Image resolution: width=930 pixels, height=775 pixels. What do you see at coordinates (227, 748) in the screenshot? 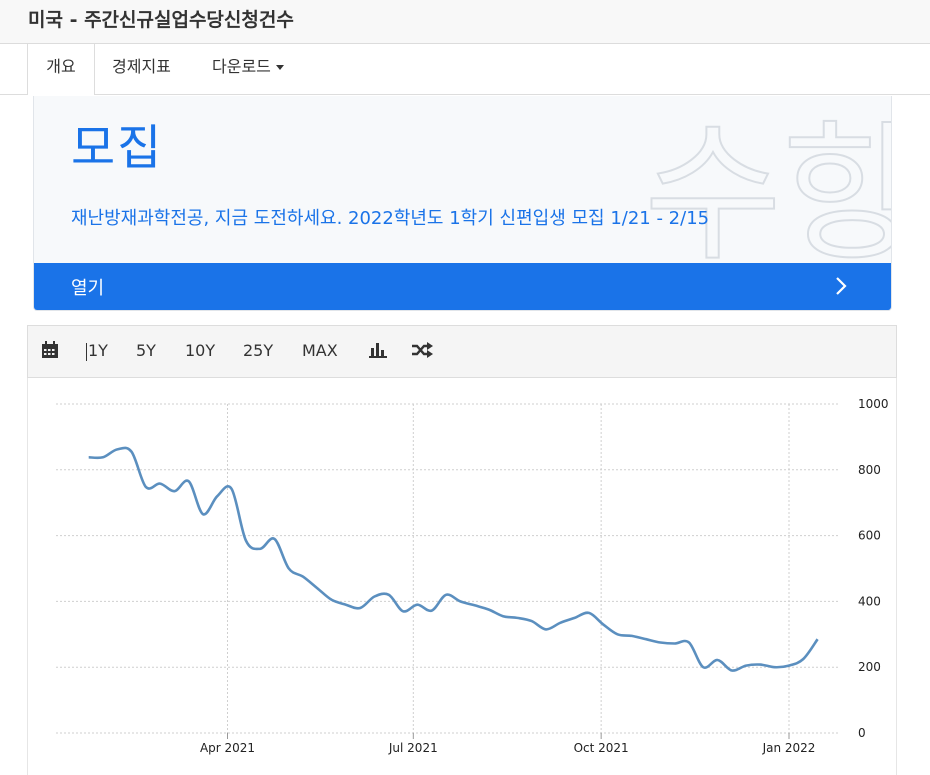
I see `x-tick-label: Apr 2021` at bounding box center [227, 748].